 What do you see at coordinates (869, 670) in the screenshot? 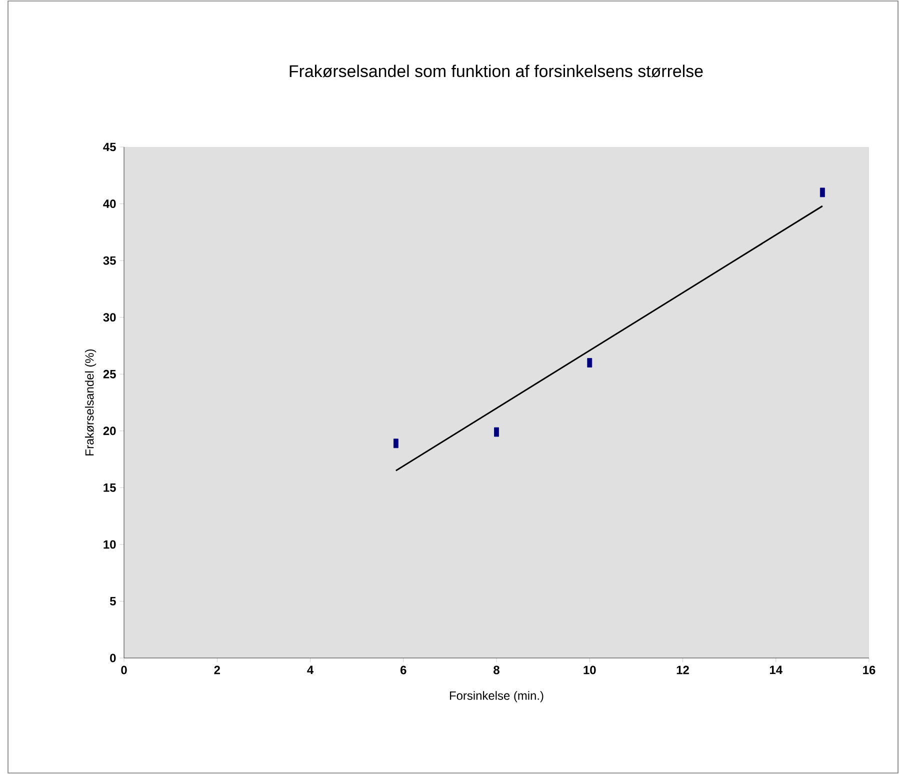
I see `x-tick-label: 16` at bounding box center [869, 670].